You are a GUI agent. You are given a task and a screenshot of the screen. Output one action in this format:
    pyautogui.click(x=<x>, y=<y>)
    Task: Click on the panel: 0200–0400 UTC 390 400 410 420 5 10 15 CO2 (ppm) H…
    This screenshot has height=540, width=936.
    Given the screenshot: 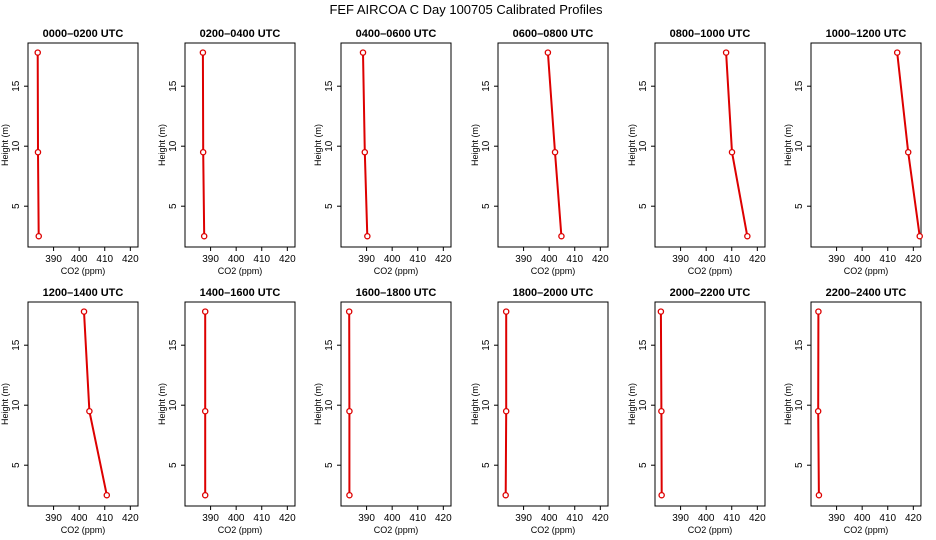 What is the action you would take?
    pyautogui.click(x=226, y=152)
    